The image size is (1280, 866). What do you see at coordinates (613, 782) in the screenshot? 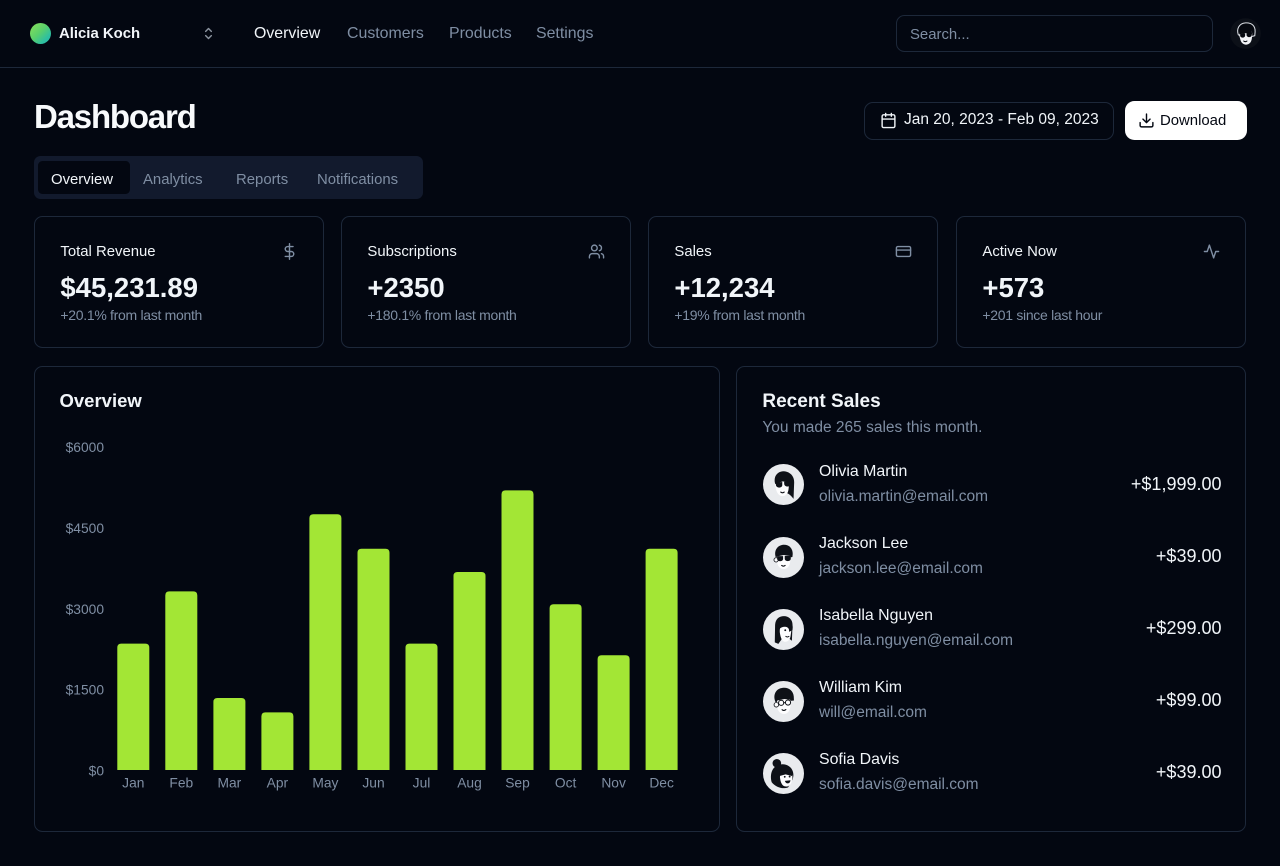
I see `svg-text: Nov` at bounding box center [613, 782].